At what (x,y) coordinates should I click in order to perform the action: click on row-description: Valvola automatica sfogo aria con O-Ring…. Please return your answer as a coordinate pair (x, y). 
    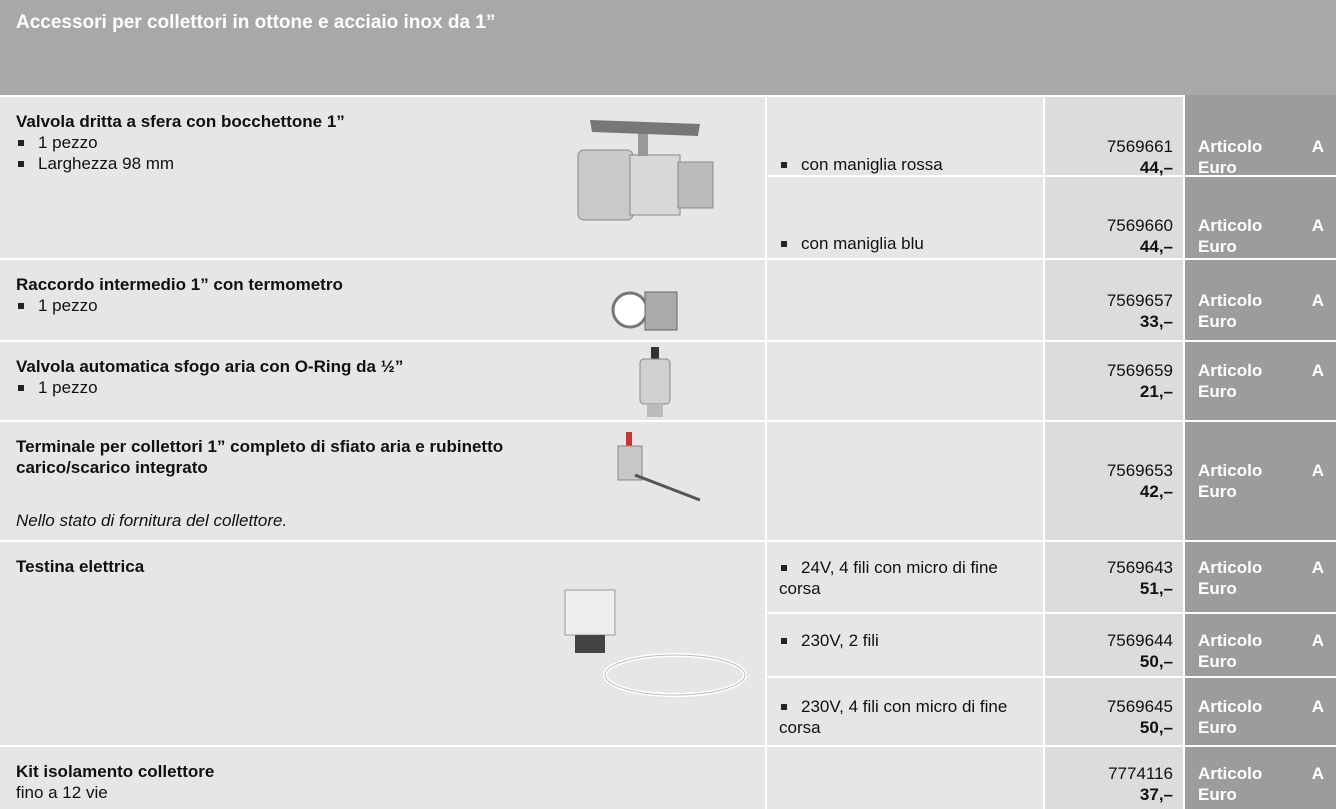
    Looking at the image, I should click on (382, 381).